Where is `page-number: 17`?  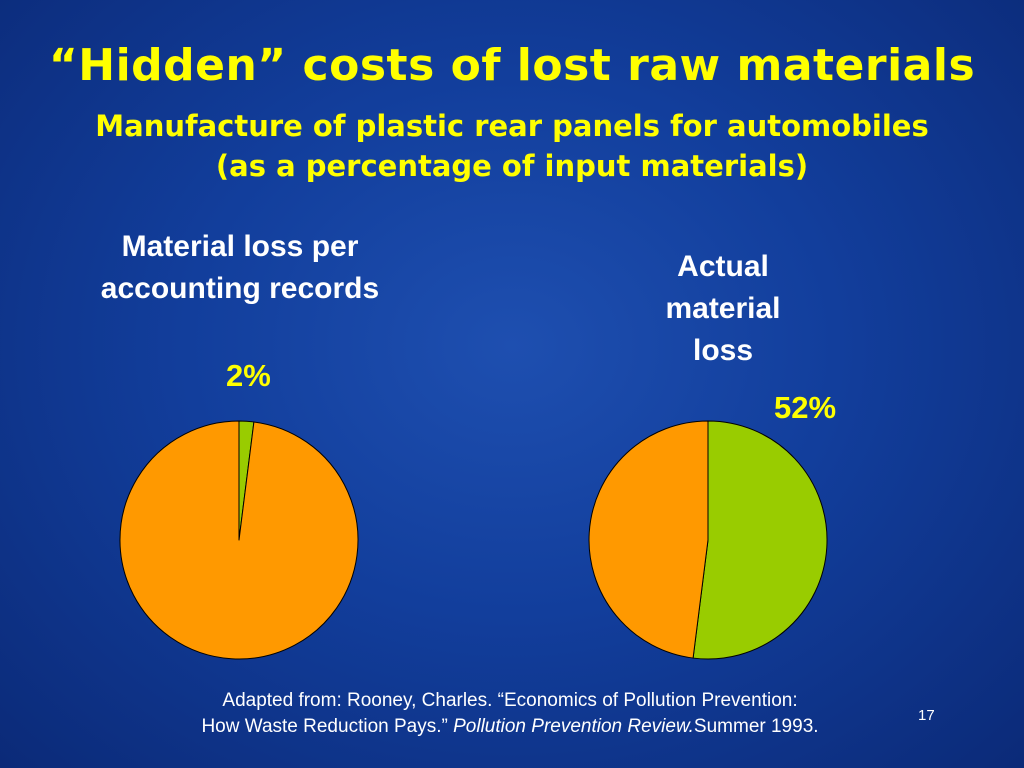
page-number: 17 is located at coordinates (926, 715).